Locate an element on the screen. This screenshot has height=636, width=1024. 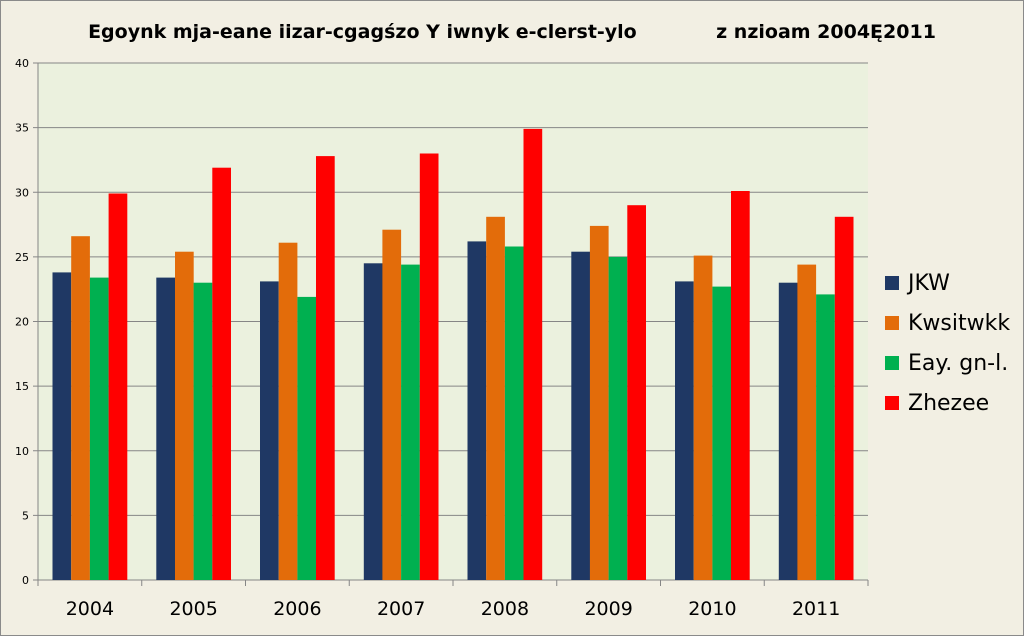
legend: JKW Kwsitwkk Eay. gn-l. Zhezee is located at coordinates (947, 343).